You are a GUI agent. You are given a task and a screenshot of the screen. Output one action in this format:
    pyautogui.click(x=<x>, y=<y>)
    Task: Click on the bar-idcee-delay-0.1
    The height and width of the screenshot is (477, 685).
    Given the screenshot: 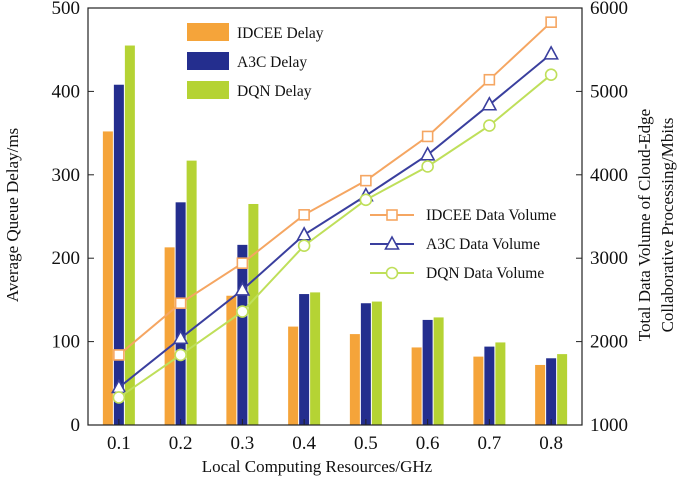 What is the action you would take?
    pyautogui.click(x=107, y=278)
    